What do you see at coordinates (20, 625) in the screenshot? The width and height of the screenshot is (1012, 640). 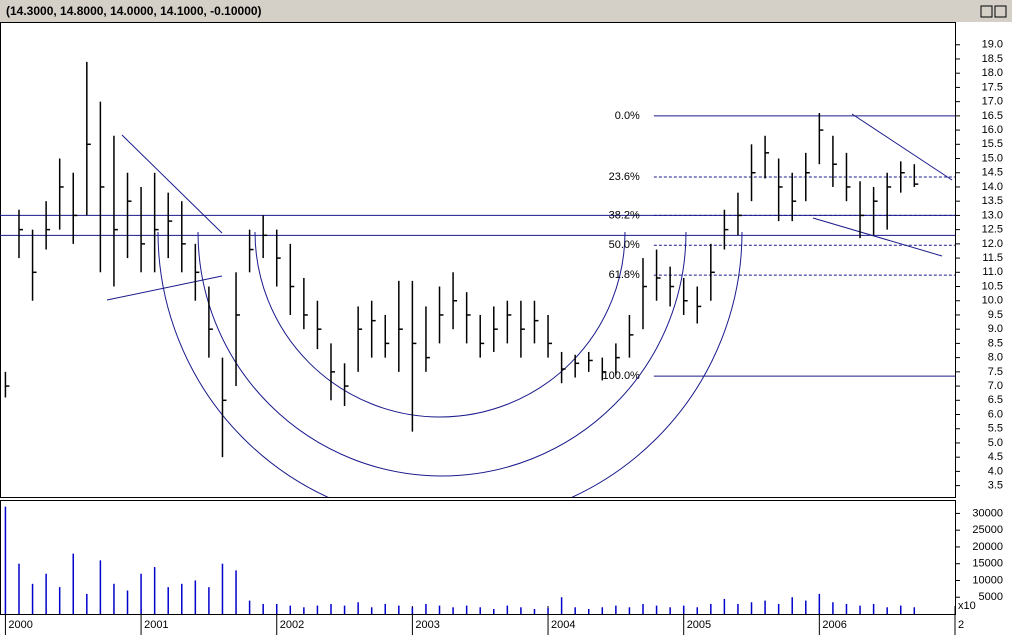 I see `x-tick-label: 2000` at bounding box center [20, 625].